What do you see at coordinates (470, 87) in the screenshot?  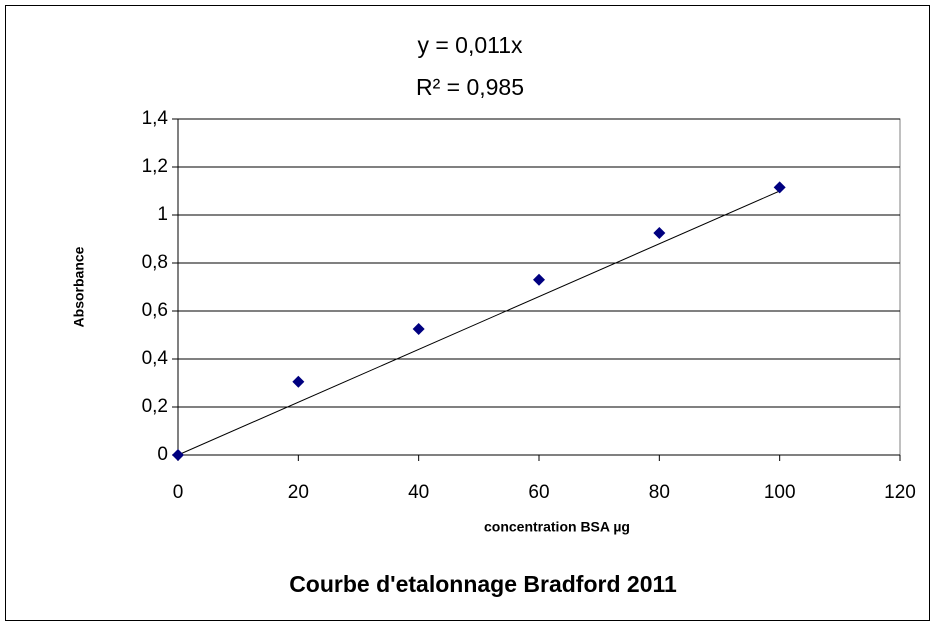 I see `trend-r2: R² = 0,985` at bounding box center [470, 87].